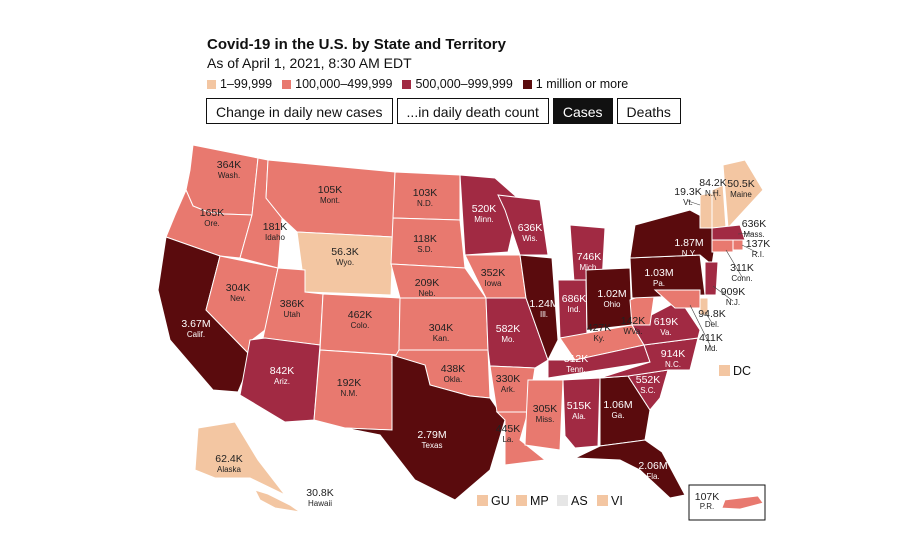  What do you see at coordinates (530, 238) in the screenshot?
I see `state-name: Wis.` at bounding box center [530, 238].